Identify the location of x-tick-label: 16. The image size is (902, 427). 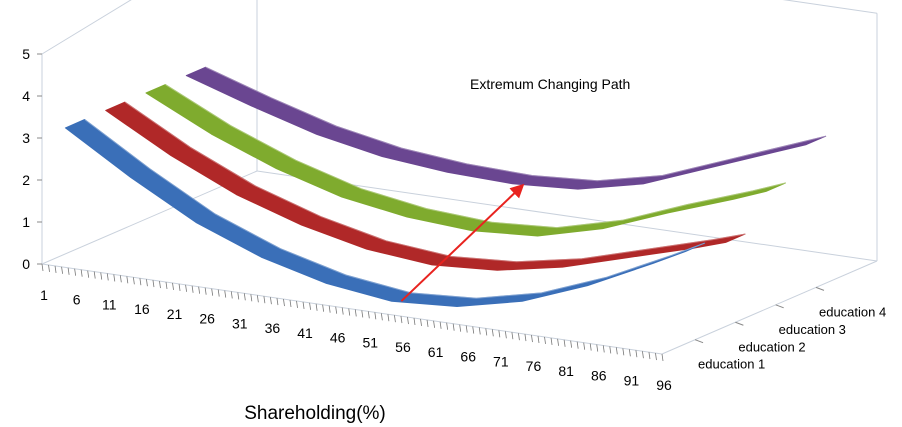
(142, 309).